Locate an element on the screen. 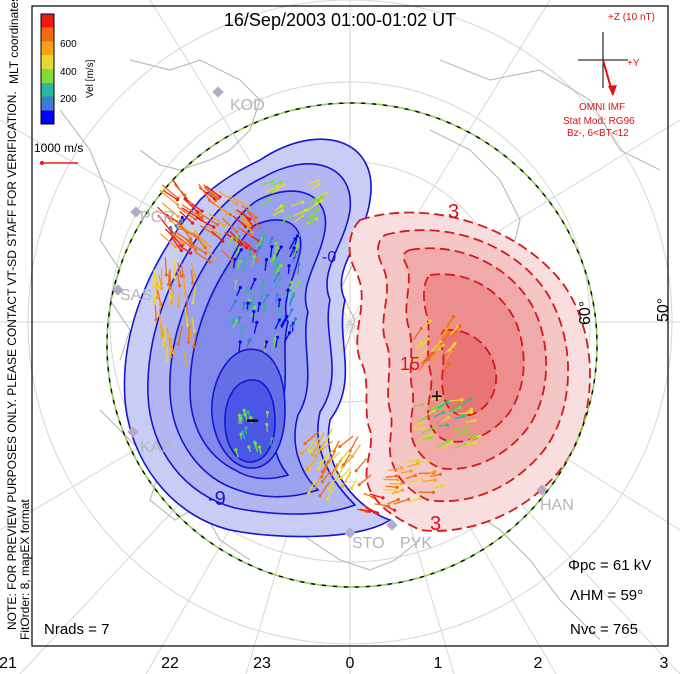  scale-vector-dot is located at coordinates (42, 163).